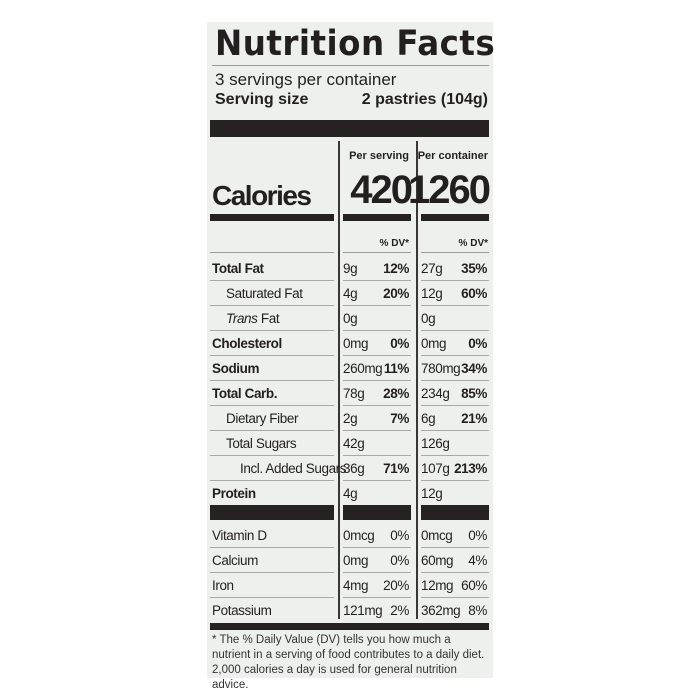 The image size is (700, 700). What do you see at coordinates (441, 368) in the screenshot?
I see `amount: 780mg` at bounding box center [441, 368].